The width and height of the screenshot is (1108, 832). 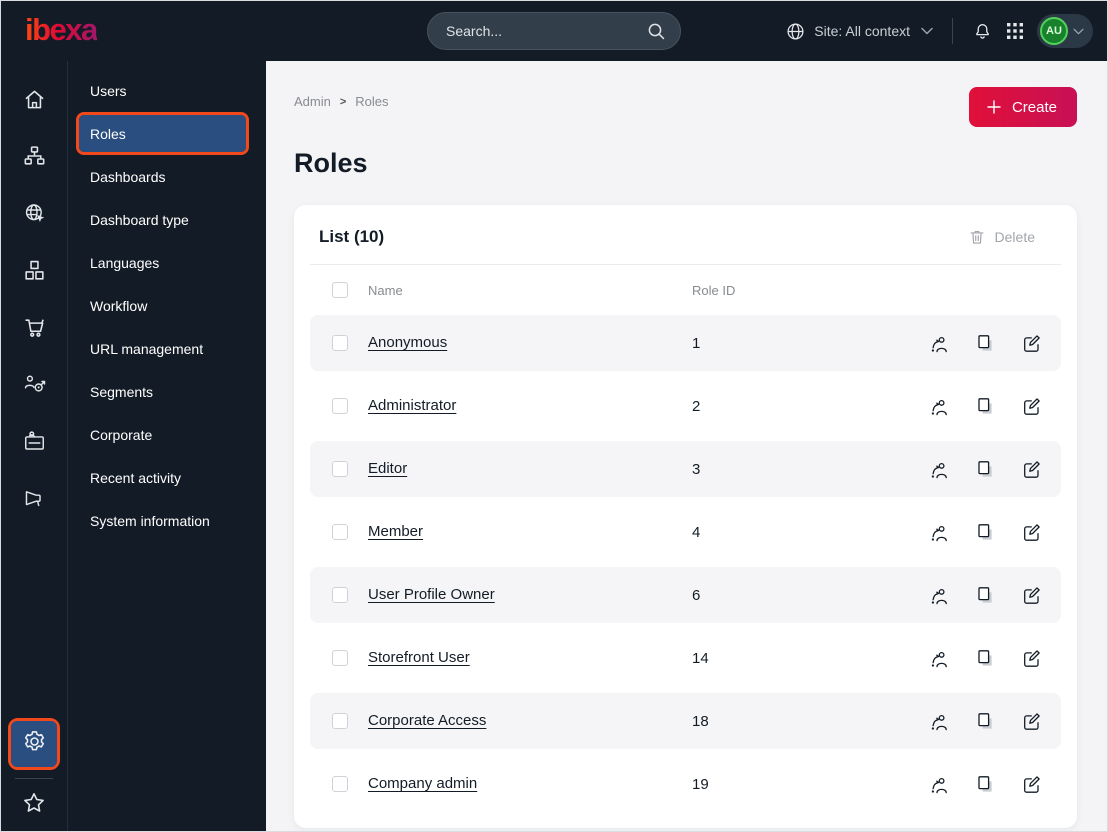 What do you see at coordinates (147, 348) in the screenshot?
I see `sidebar-item-url-management: URL management` at bounding box center [147, 348].